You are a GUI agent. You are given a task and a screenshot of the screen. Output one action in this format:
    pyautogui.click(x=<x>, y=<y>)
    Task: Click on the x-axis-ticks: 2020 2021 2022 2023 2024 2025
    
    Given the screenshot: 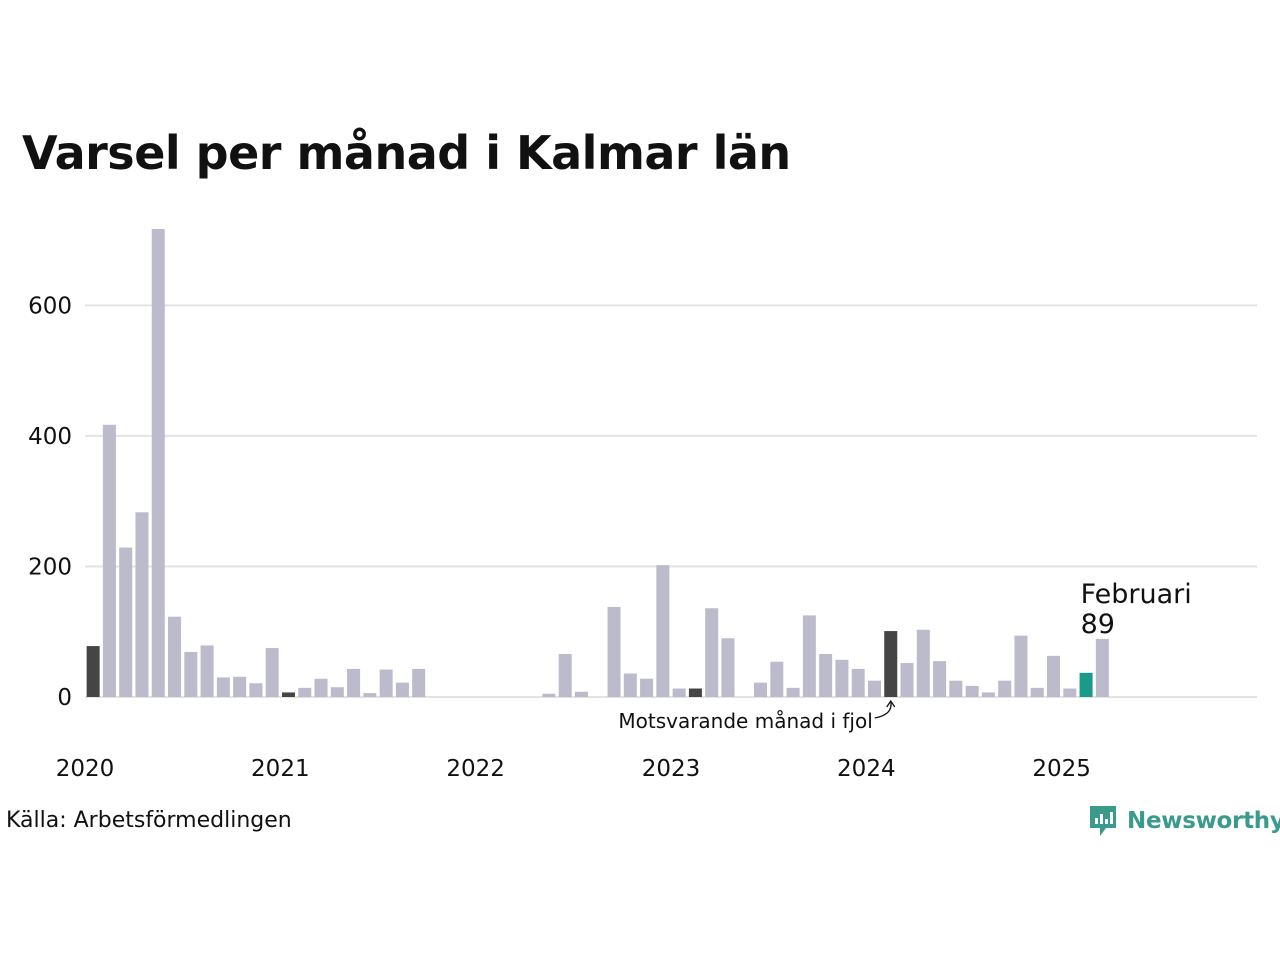 What is the action you would take?
    pyautogui.click(x=573, y=769)
    